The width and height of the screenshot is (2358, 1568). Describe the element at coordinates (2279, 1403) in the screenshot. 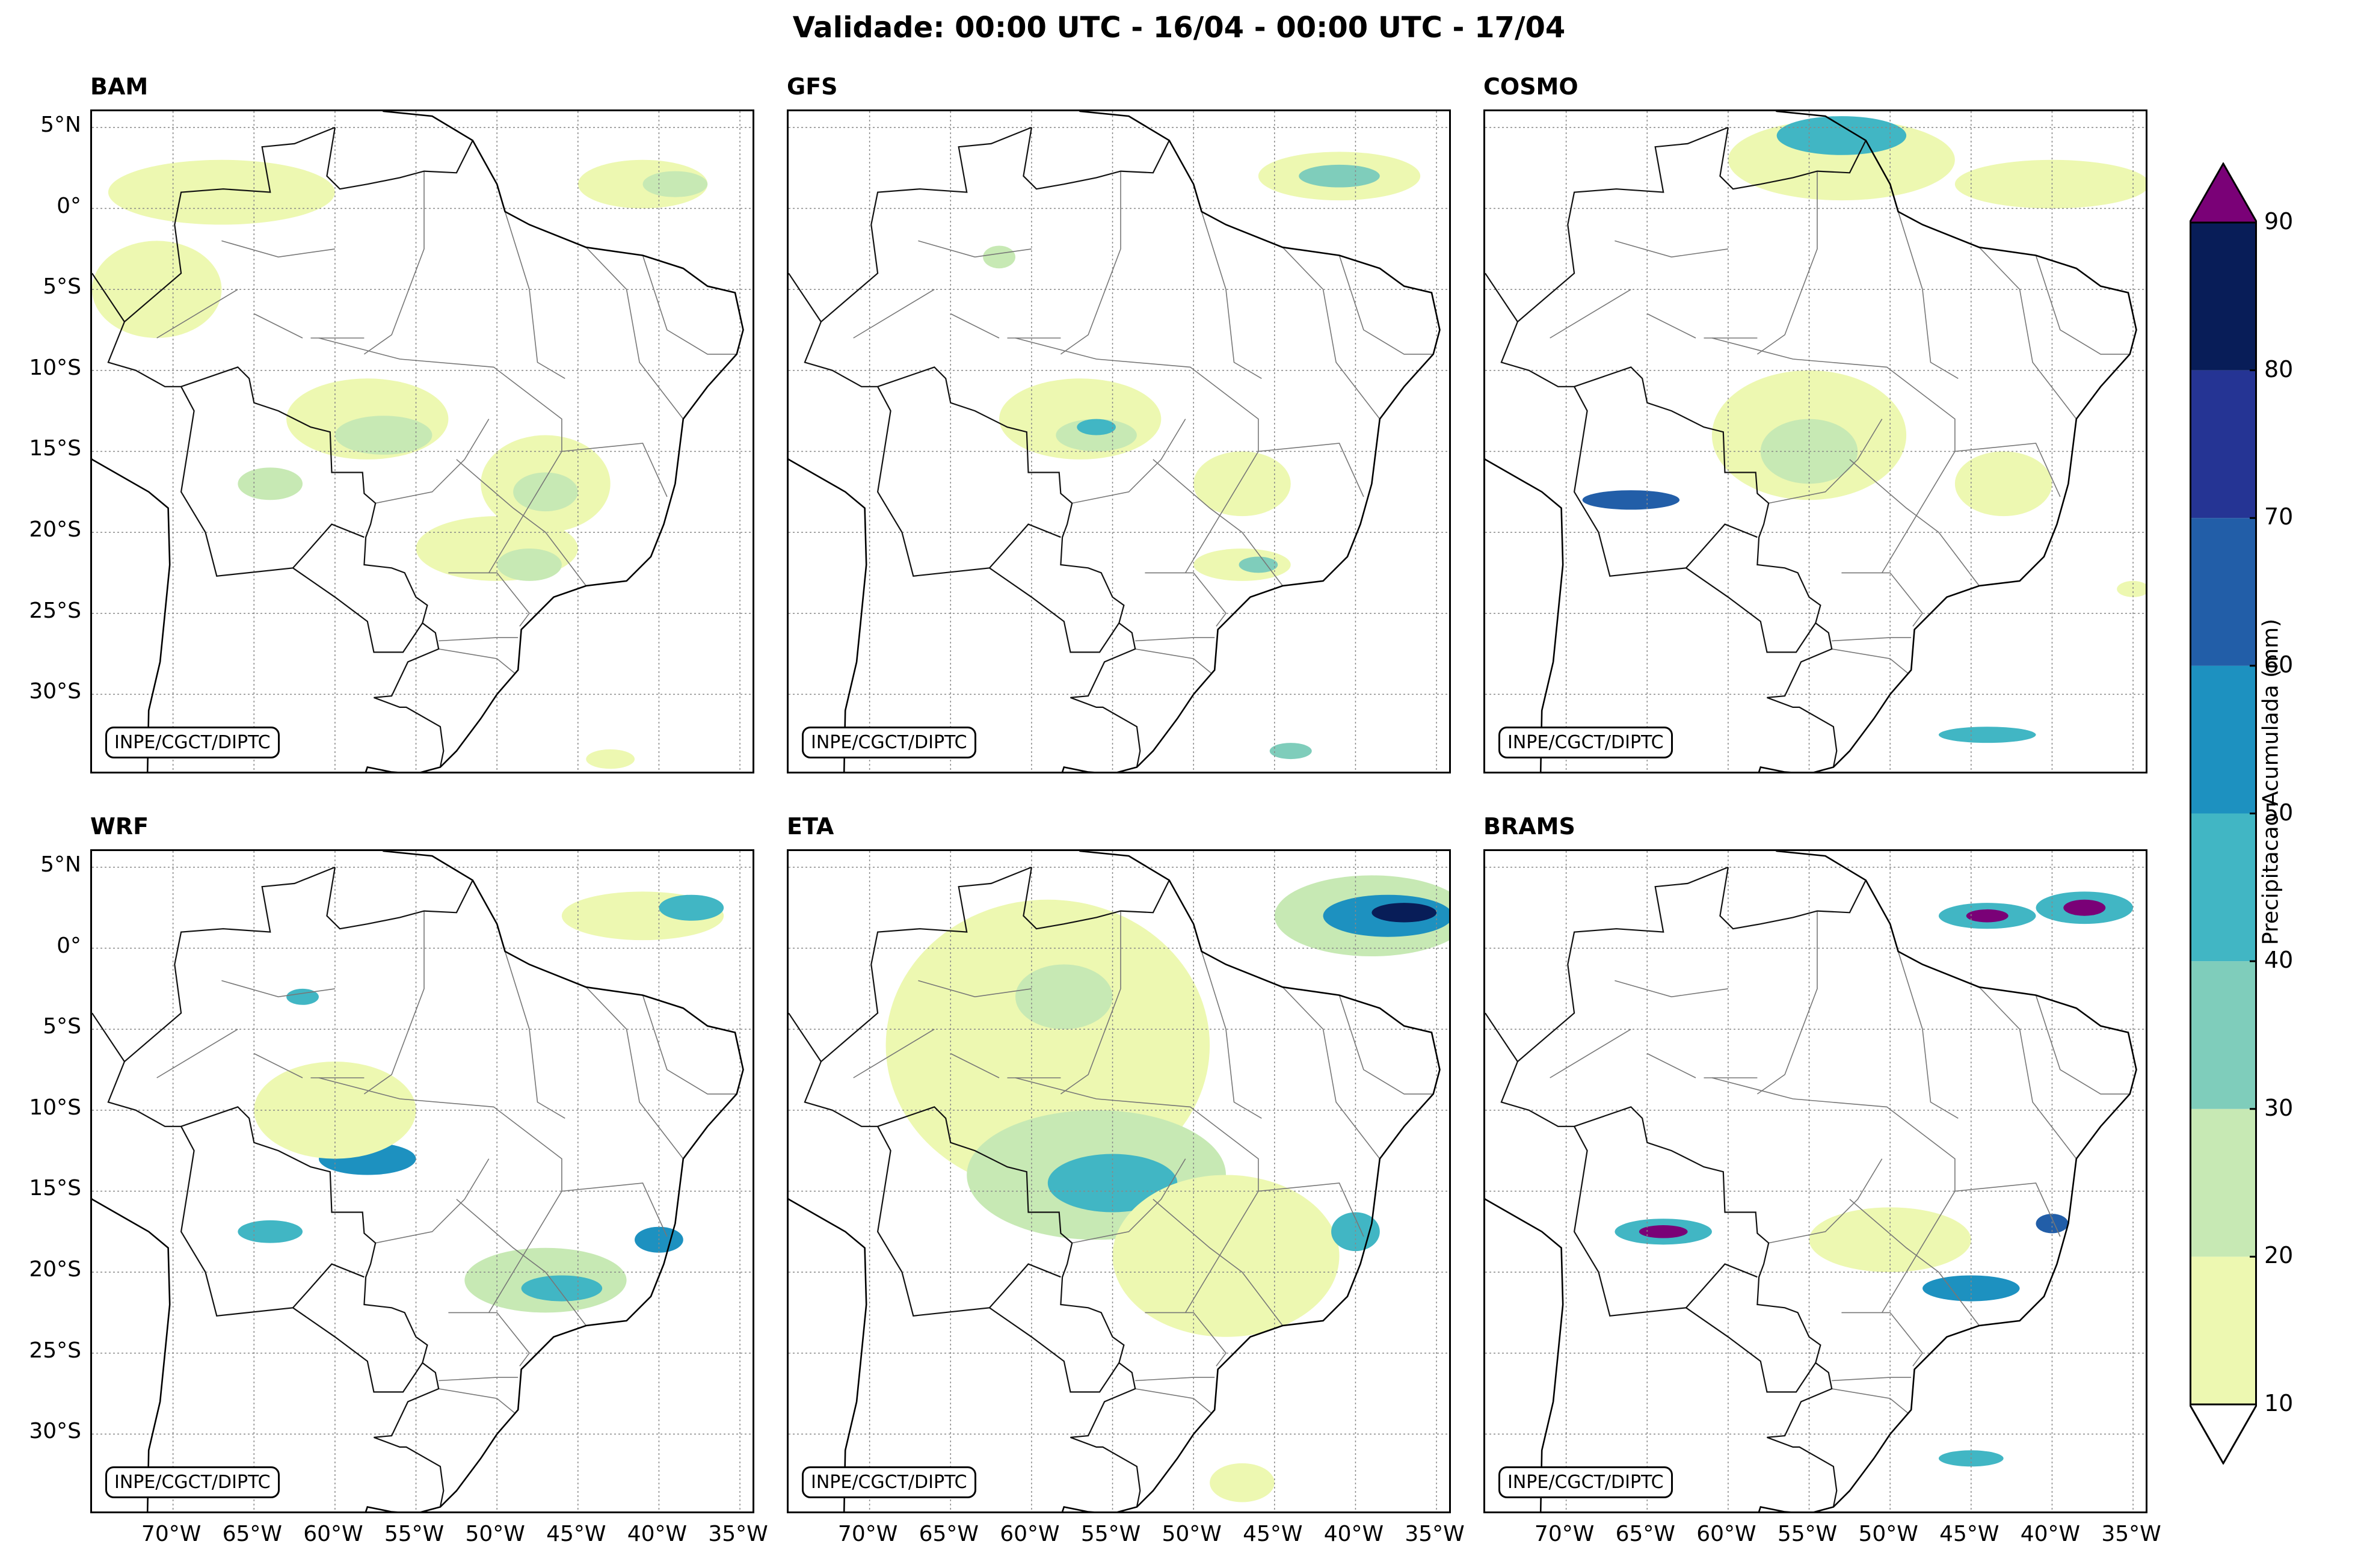

I see `colorbar-tick-label: 10` at that location.